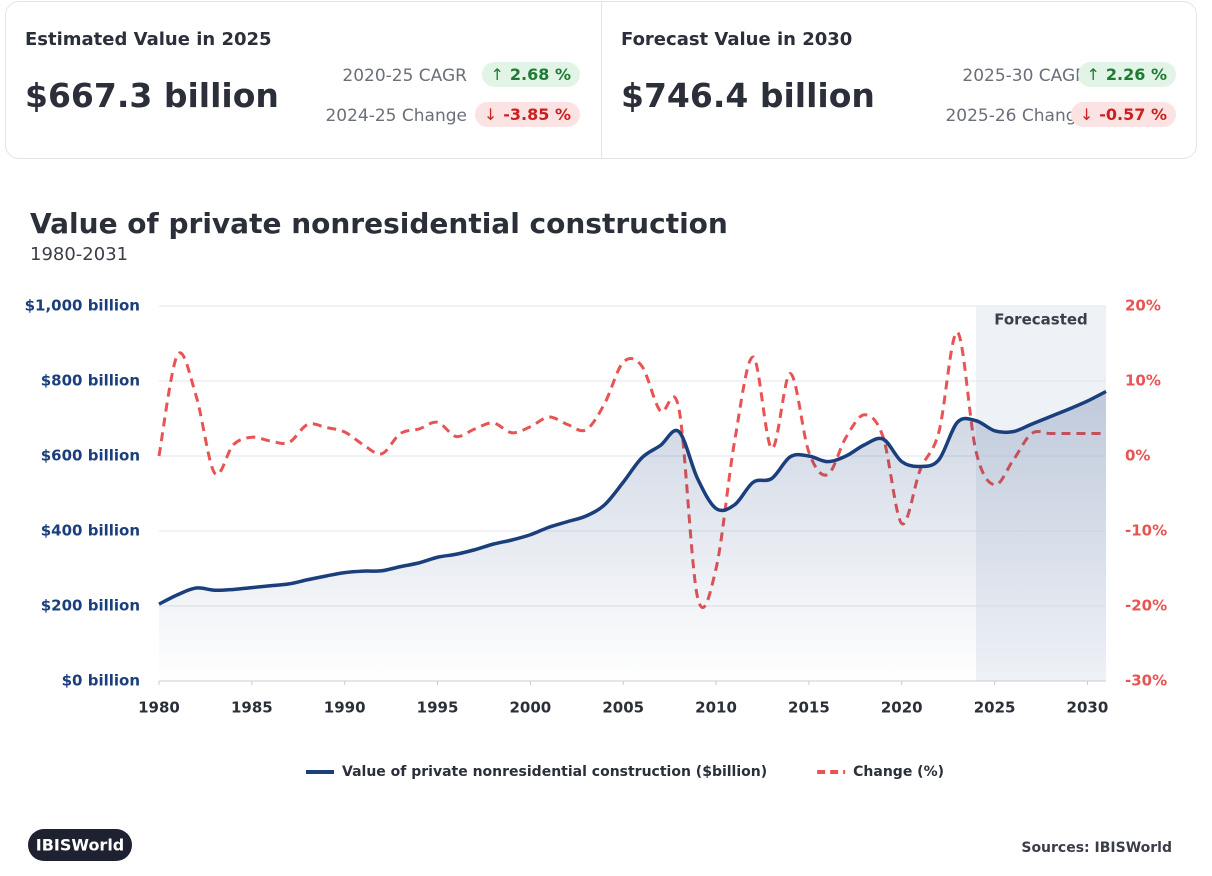 This screenshot has width=1212, height=876. I want to click on metric-label: 2025-26 Change, so click(1016, 116).